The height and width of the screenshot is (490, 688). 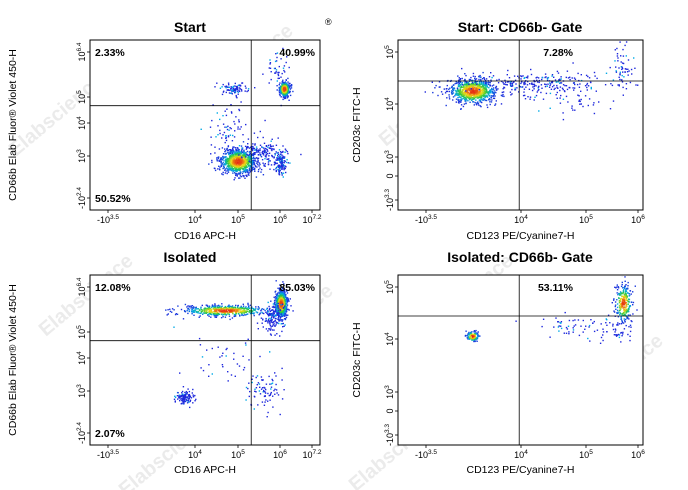 What do you see at coordinates (190, 257) in the screenshot?
I see `chart-title: Isolated` at bounding box center [190, 257].